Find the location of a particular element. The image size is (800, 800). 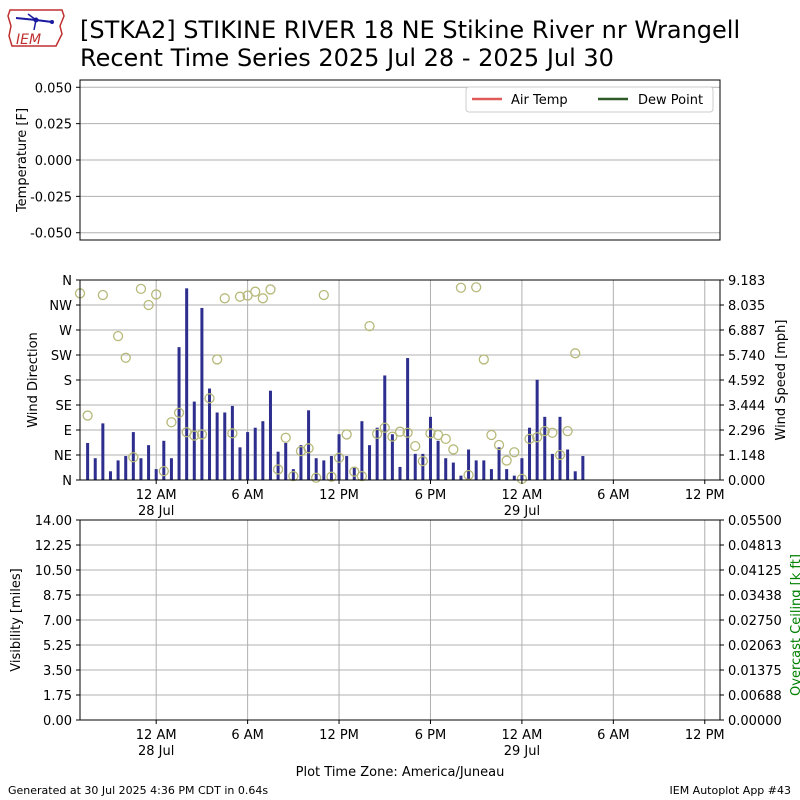

temperature-axis-label: Temperature [F] is located at coordinates (22, 160).